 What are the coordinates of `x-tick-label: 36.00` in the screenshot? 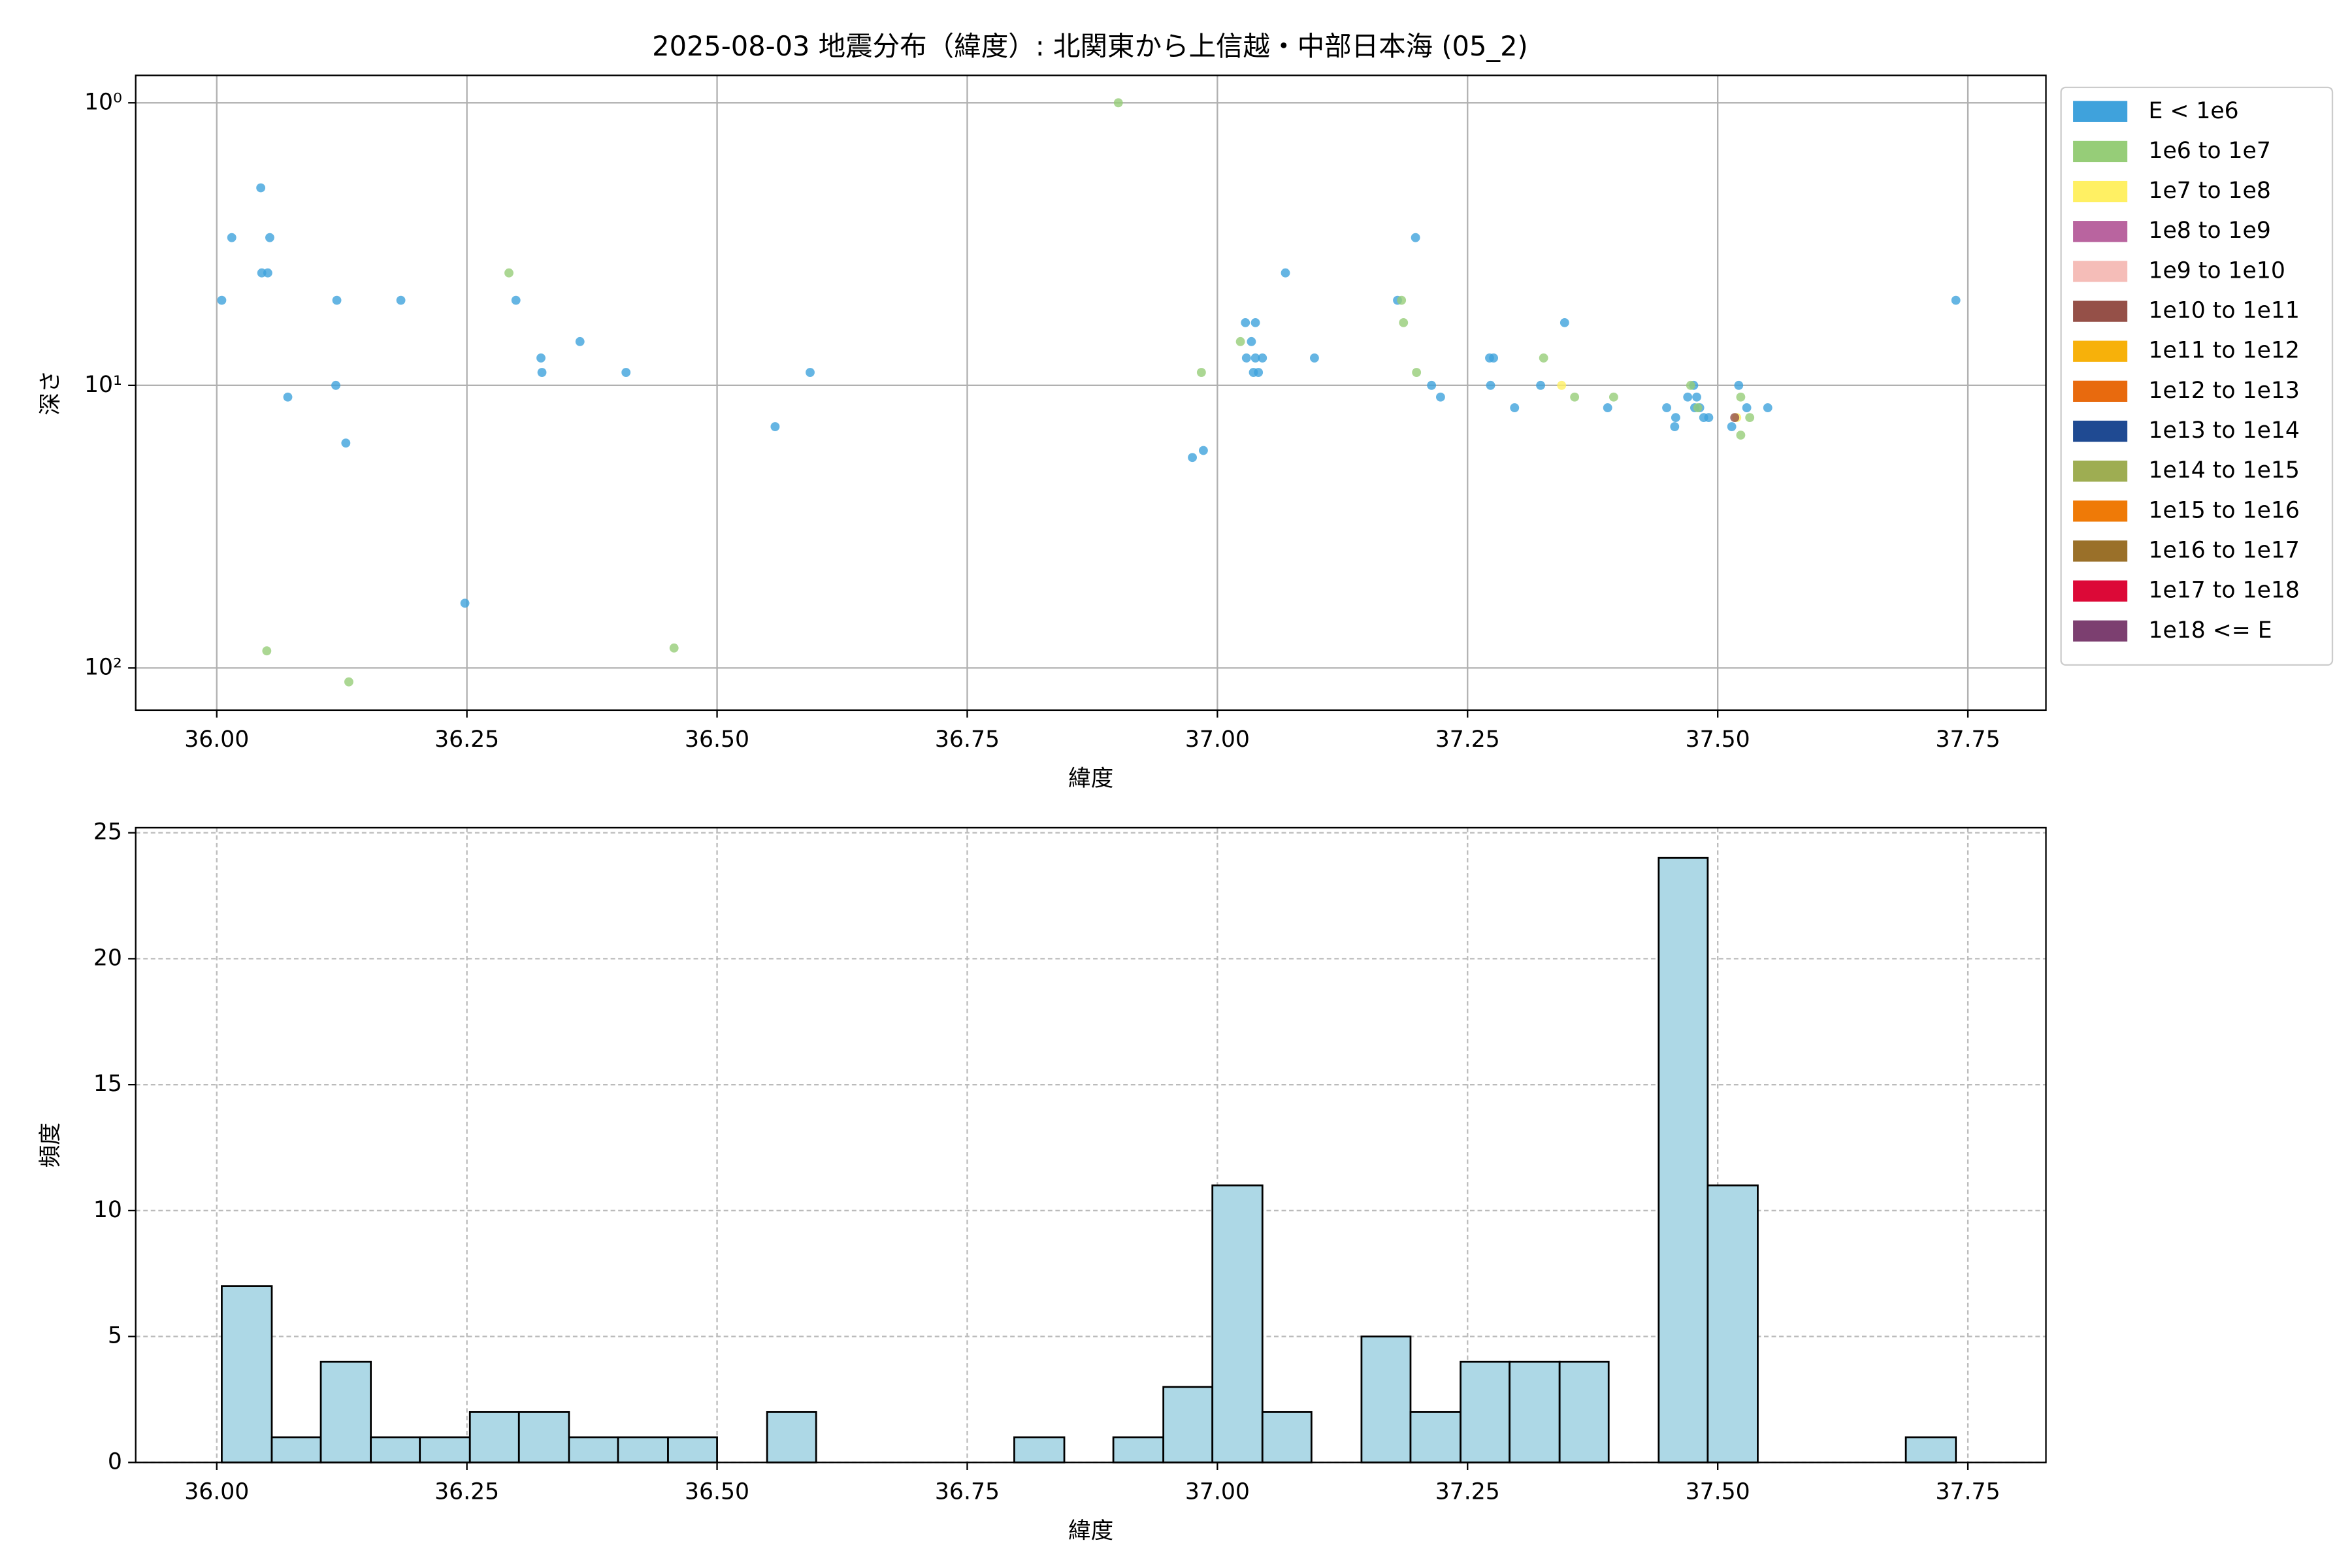 It's located at (216, 740).